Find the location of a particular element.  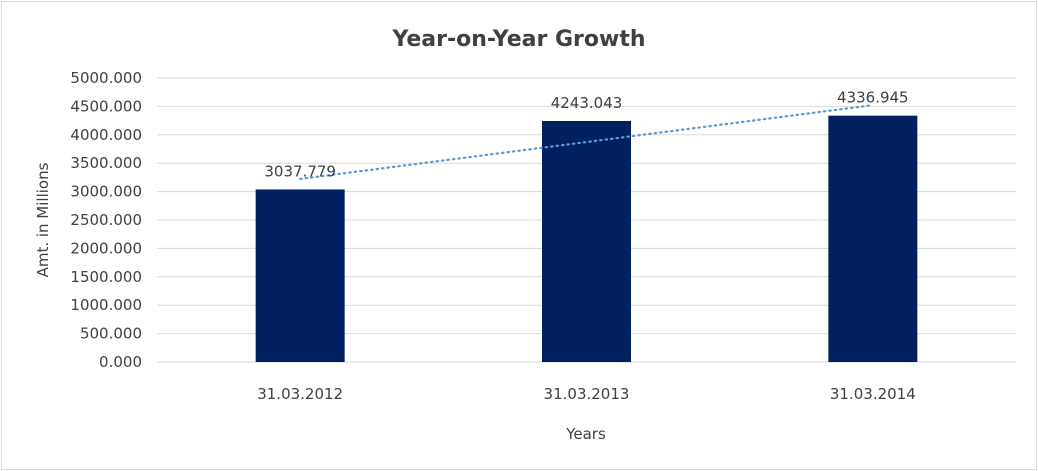

y-tick-label: 2500.000 is located at coordinates (106, 220).